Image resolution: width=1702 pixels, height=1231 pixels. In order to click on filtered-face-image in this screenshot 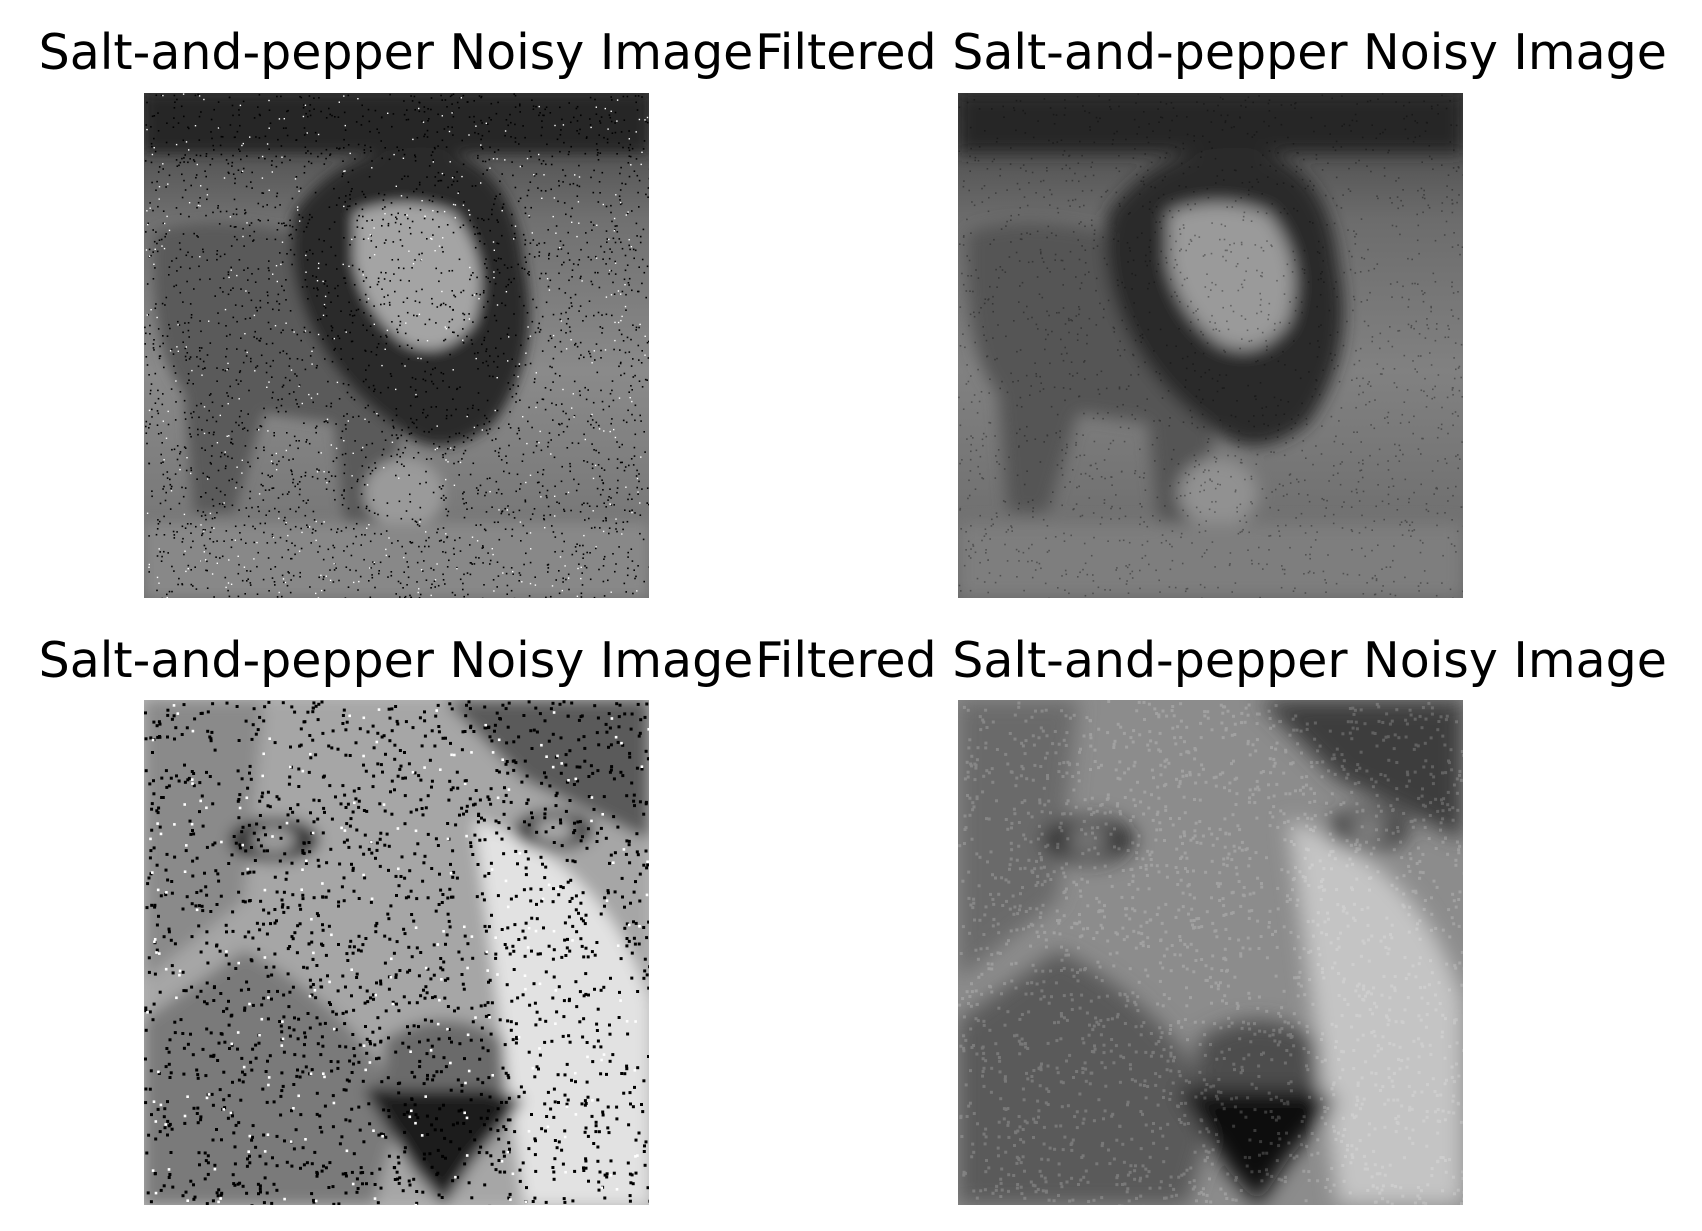, I will do `click(1210, 952)`.